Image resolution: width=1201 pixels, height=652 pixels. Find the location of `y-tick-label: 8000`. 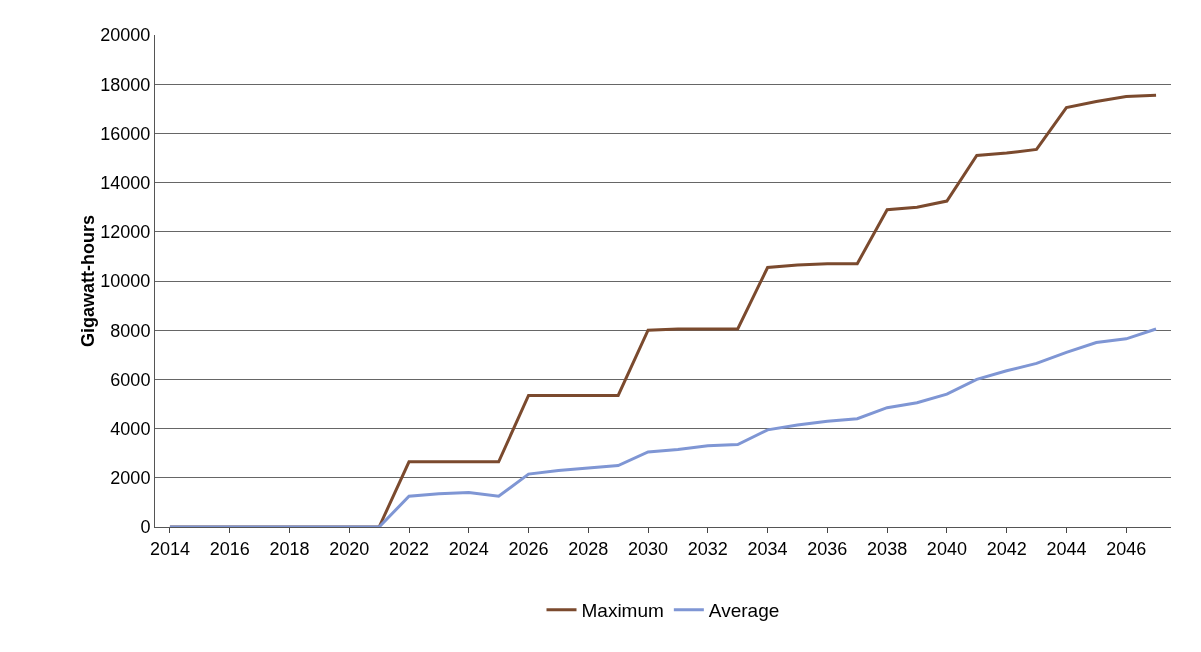

y-tick-label: 8000 is located at coordinates (130, 330).